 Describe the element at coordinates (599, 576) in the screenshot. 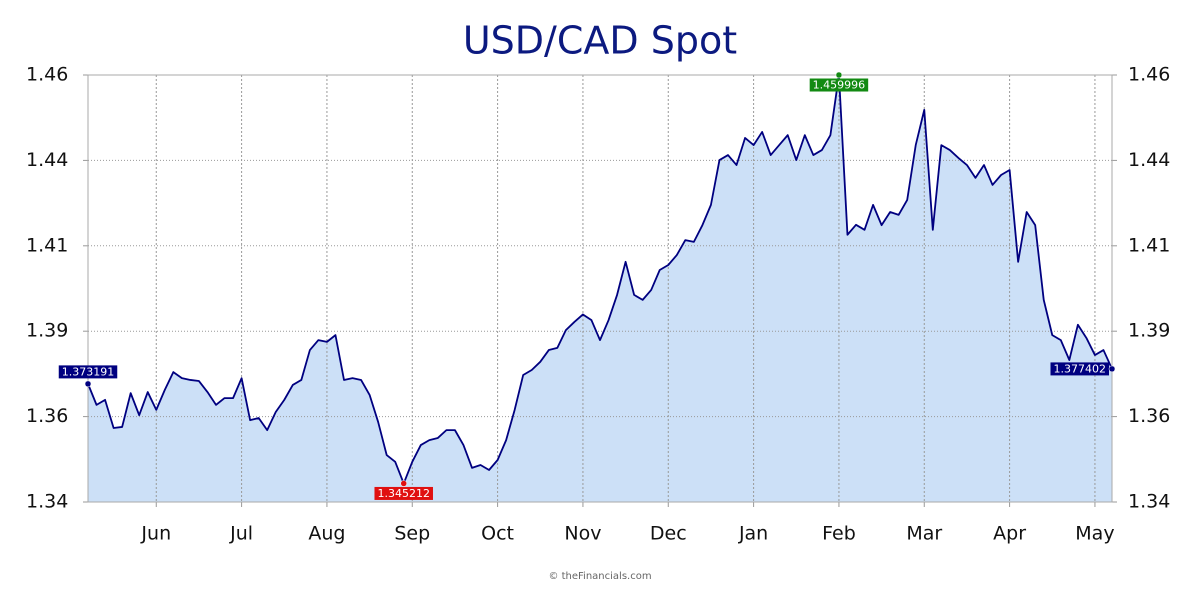

I see `credit: © theFinancials.com` at that location.